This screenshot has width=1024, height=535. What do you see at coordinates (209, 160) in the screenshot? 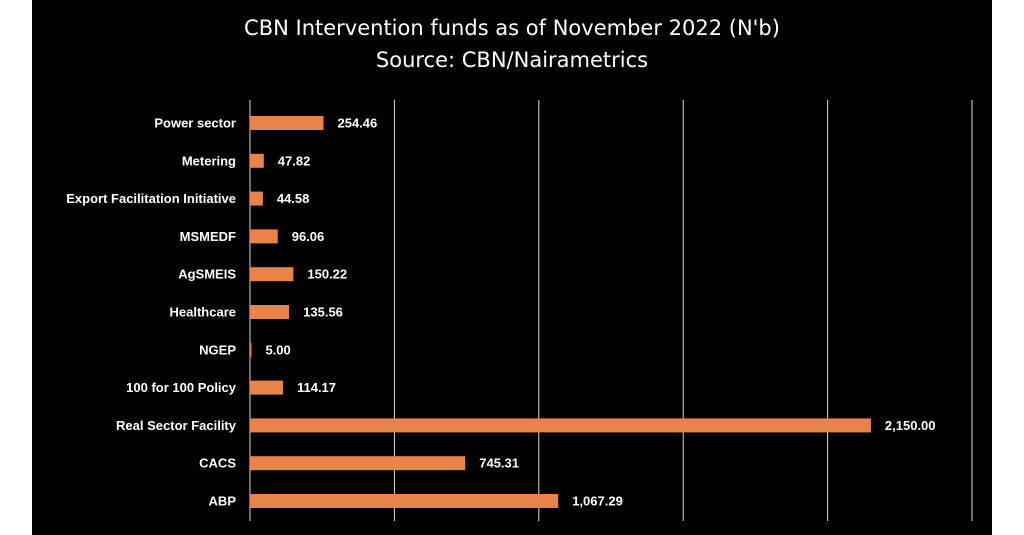
I see `category-label: Metering` at bounding box center [209, 160].